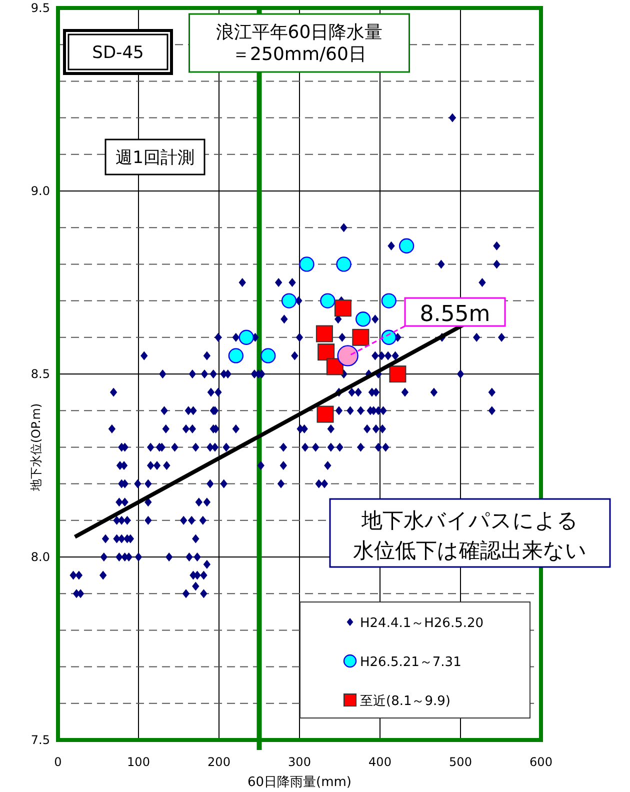 This screenshot has width=630, height=792. I want to click on legend-label: 至近(8.1～9.9), so click(405, 701).